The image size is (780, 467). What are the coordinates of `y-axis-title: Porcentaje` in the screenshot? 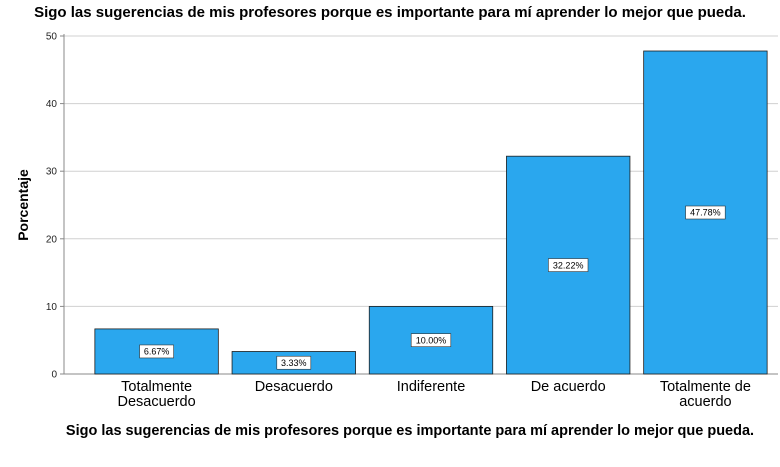 It's located at (23, 205).